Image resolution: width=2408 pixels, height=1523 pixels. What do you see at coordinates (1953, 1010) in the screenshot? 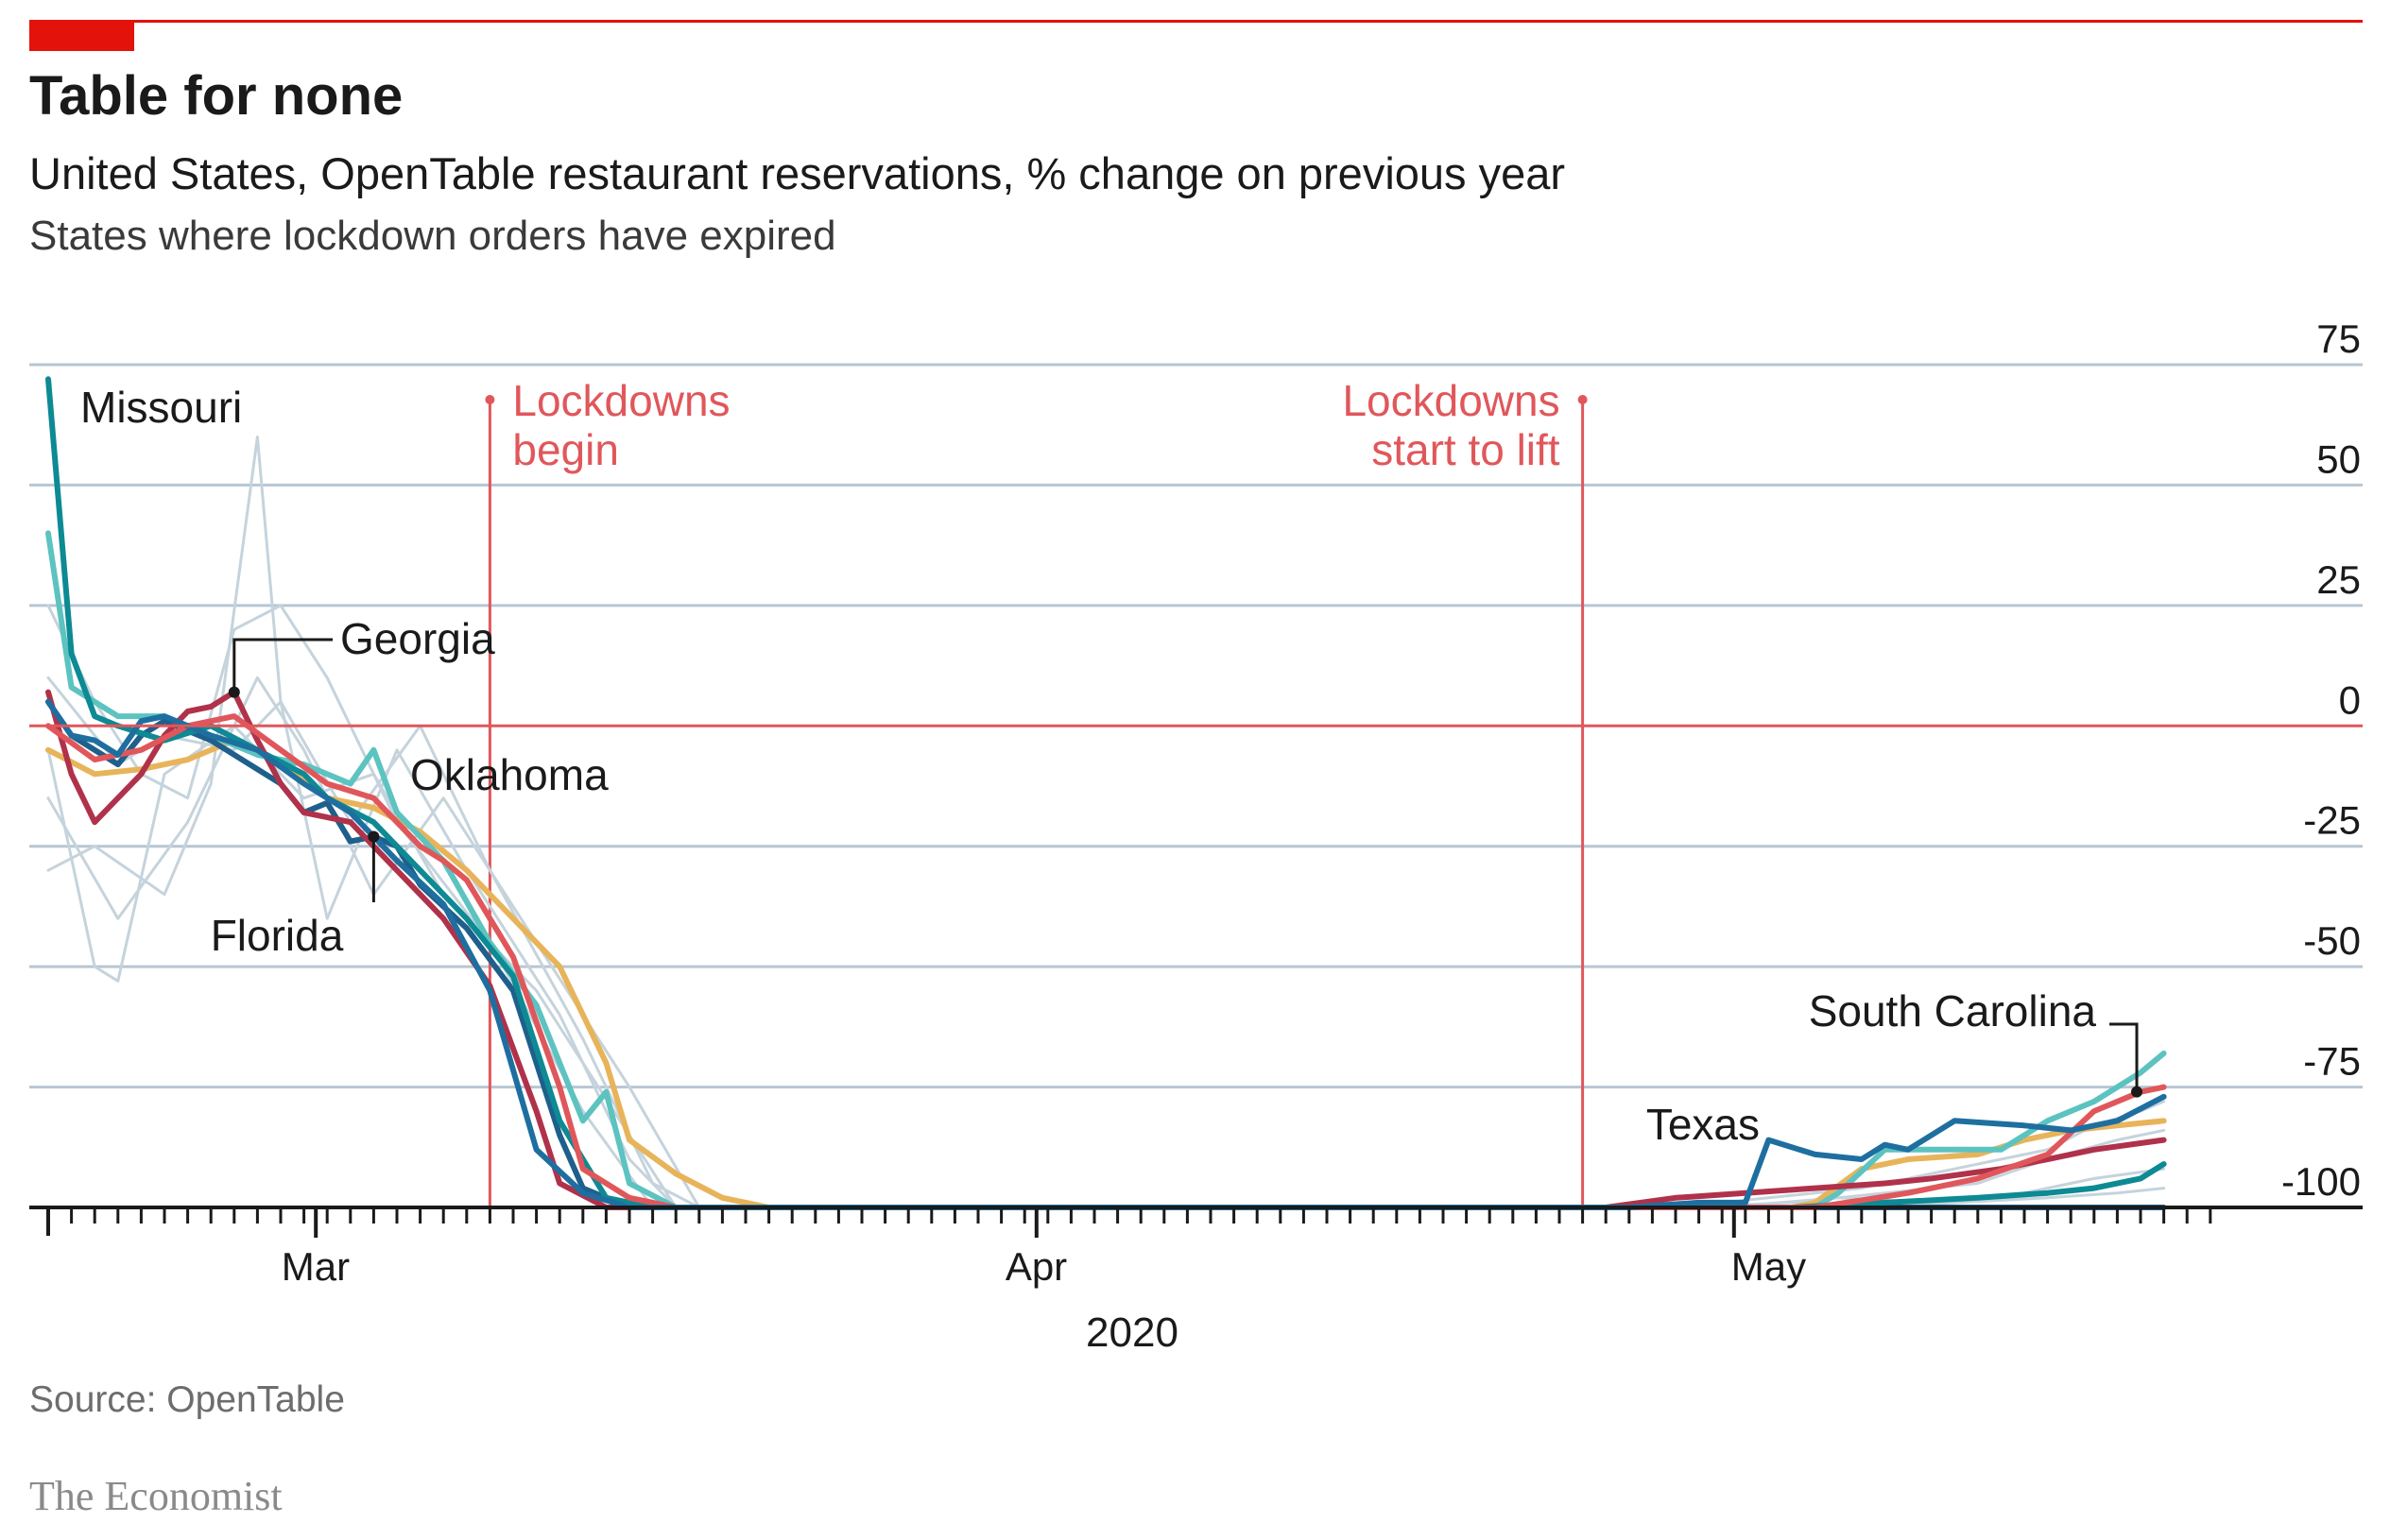
I see `series-label: South Carolina` at bounding box center [1953, 1010].